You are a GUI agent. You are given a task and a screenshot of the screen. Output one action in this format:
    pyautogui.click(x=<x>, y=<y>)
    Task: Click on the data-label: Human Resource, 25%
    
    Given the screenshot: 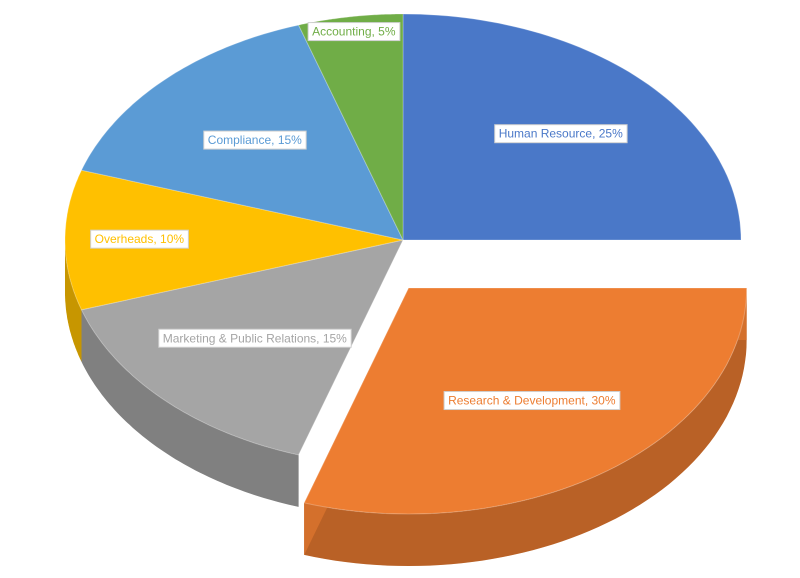 What is the action you would take?
    pyautogui.click(x=561, y=134)
    